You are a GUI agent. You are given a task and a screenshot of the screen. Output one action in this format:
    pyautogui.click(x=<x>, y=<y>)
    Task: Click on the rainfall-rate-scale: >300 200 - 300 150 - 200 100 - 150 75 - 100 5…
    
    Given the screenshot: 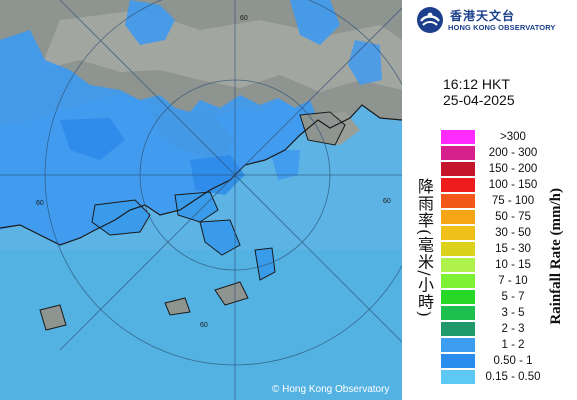 What is the action you would take?
    pyautogui.click(x=496, y=257)
    